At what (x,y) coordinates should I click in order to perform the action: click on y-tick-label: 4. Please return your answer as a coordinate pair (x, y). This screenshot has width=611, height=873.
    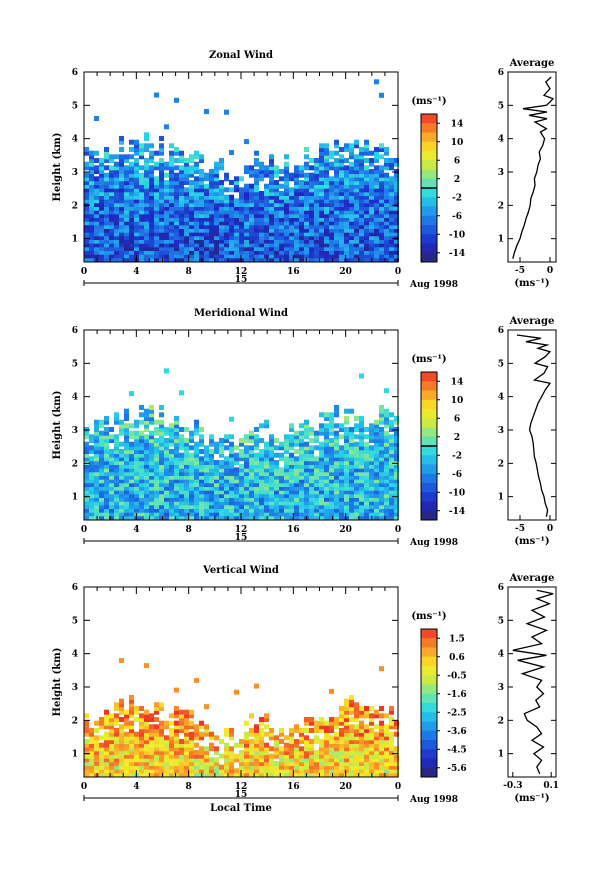
    Looking at the image, I should click on (75, 398).